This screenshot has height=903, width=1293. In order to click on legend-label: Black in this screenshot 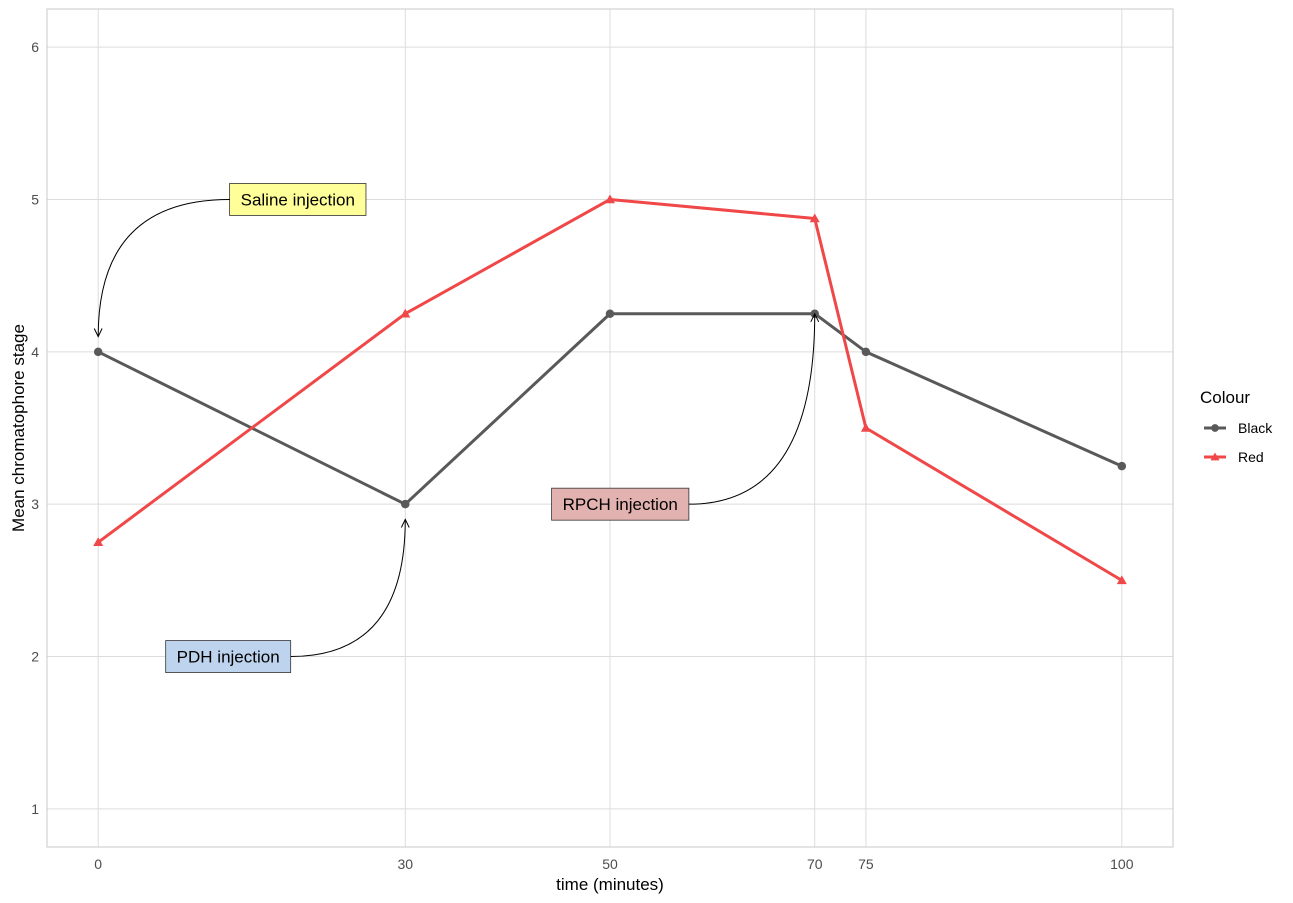, I will do `click(1255, 428)`.